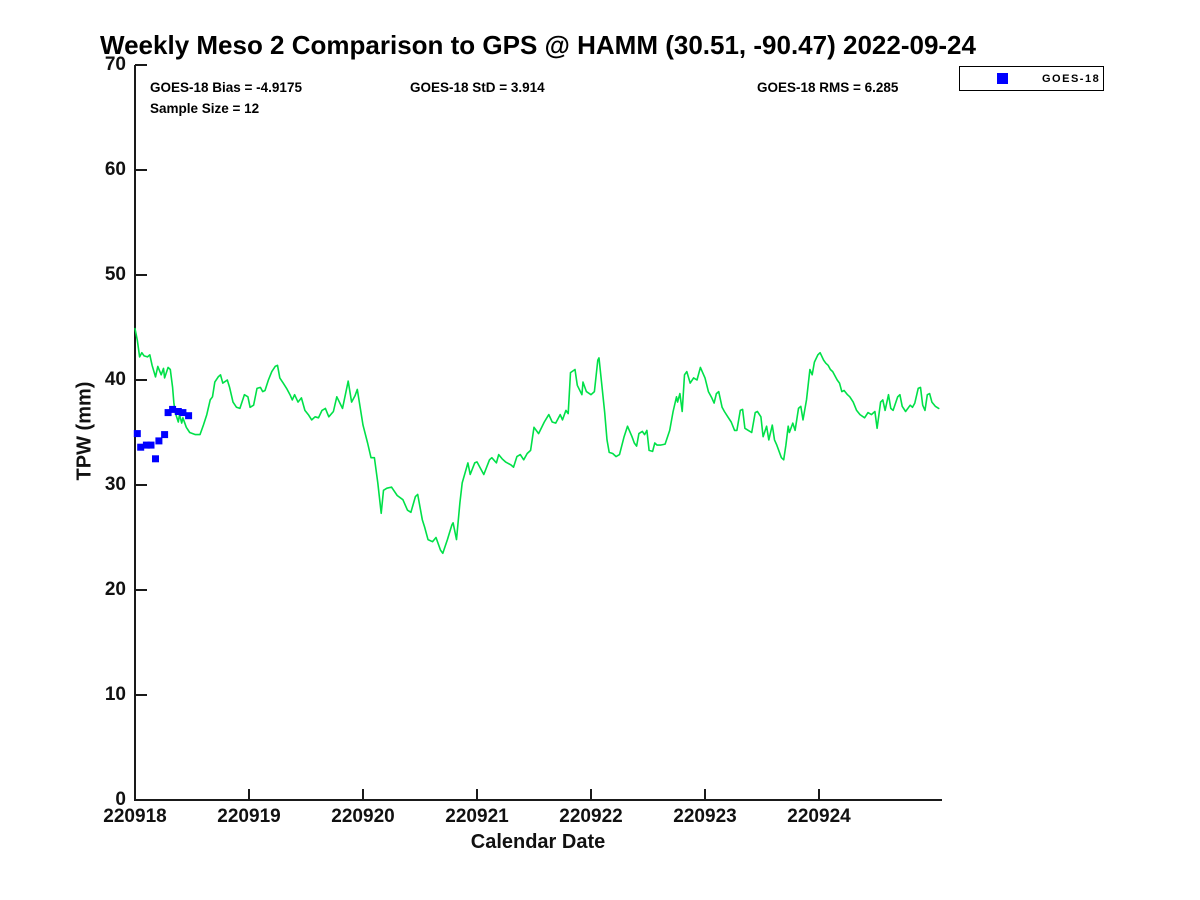  Describe the element at coordinates (115, 64) in the screenshot. I see `y-tick-label: 70` at that location.